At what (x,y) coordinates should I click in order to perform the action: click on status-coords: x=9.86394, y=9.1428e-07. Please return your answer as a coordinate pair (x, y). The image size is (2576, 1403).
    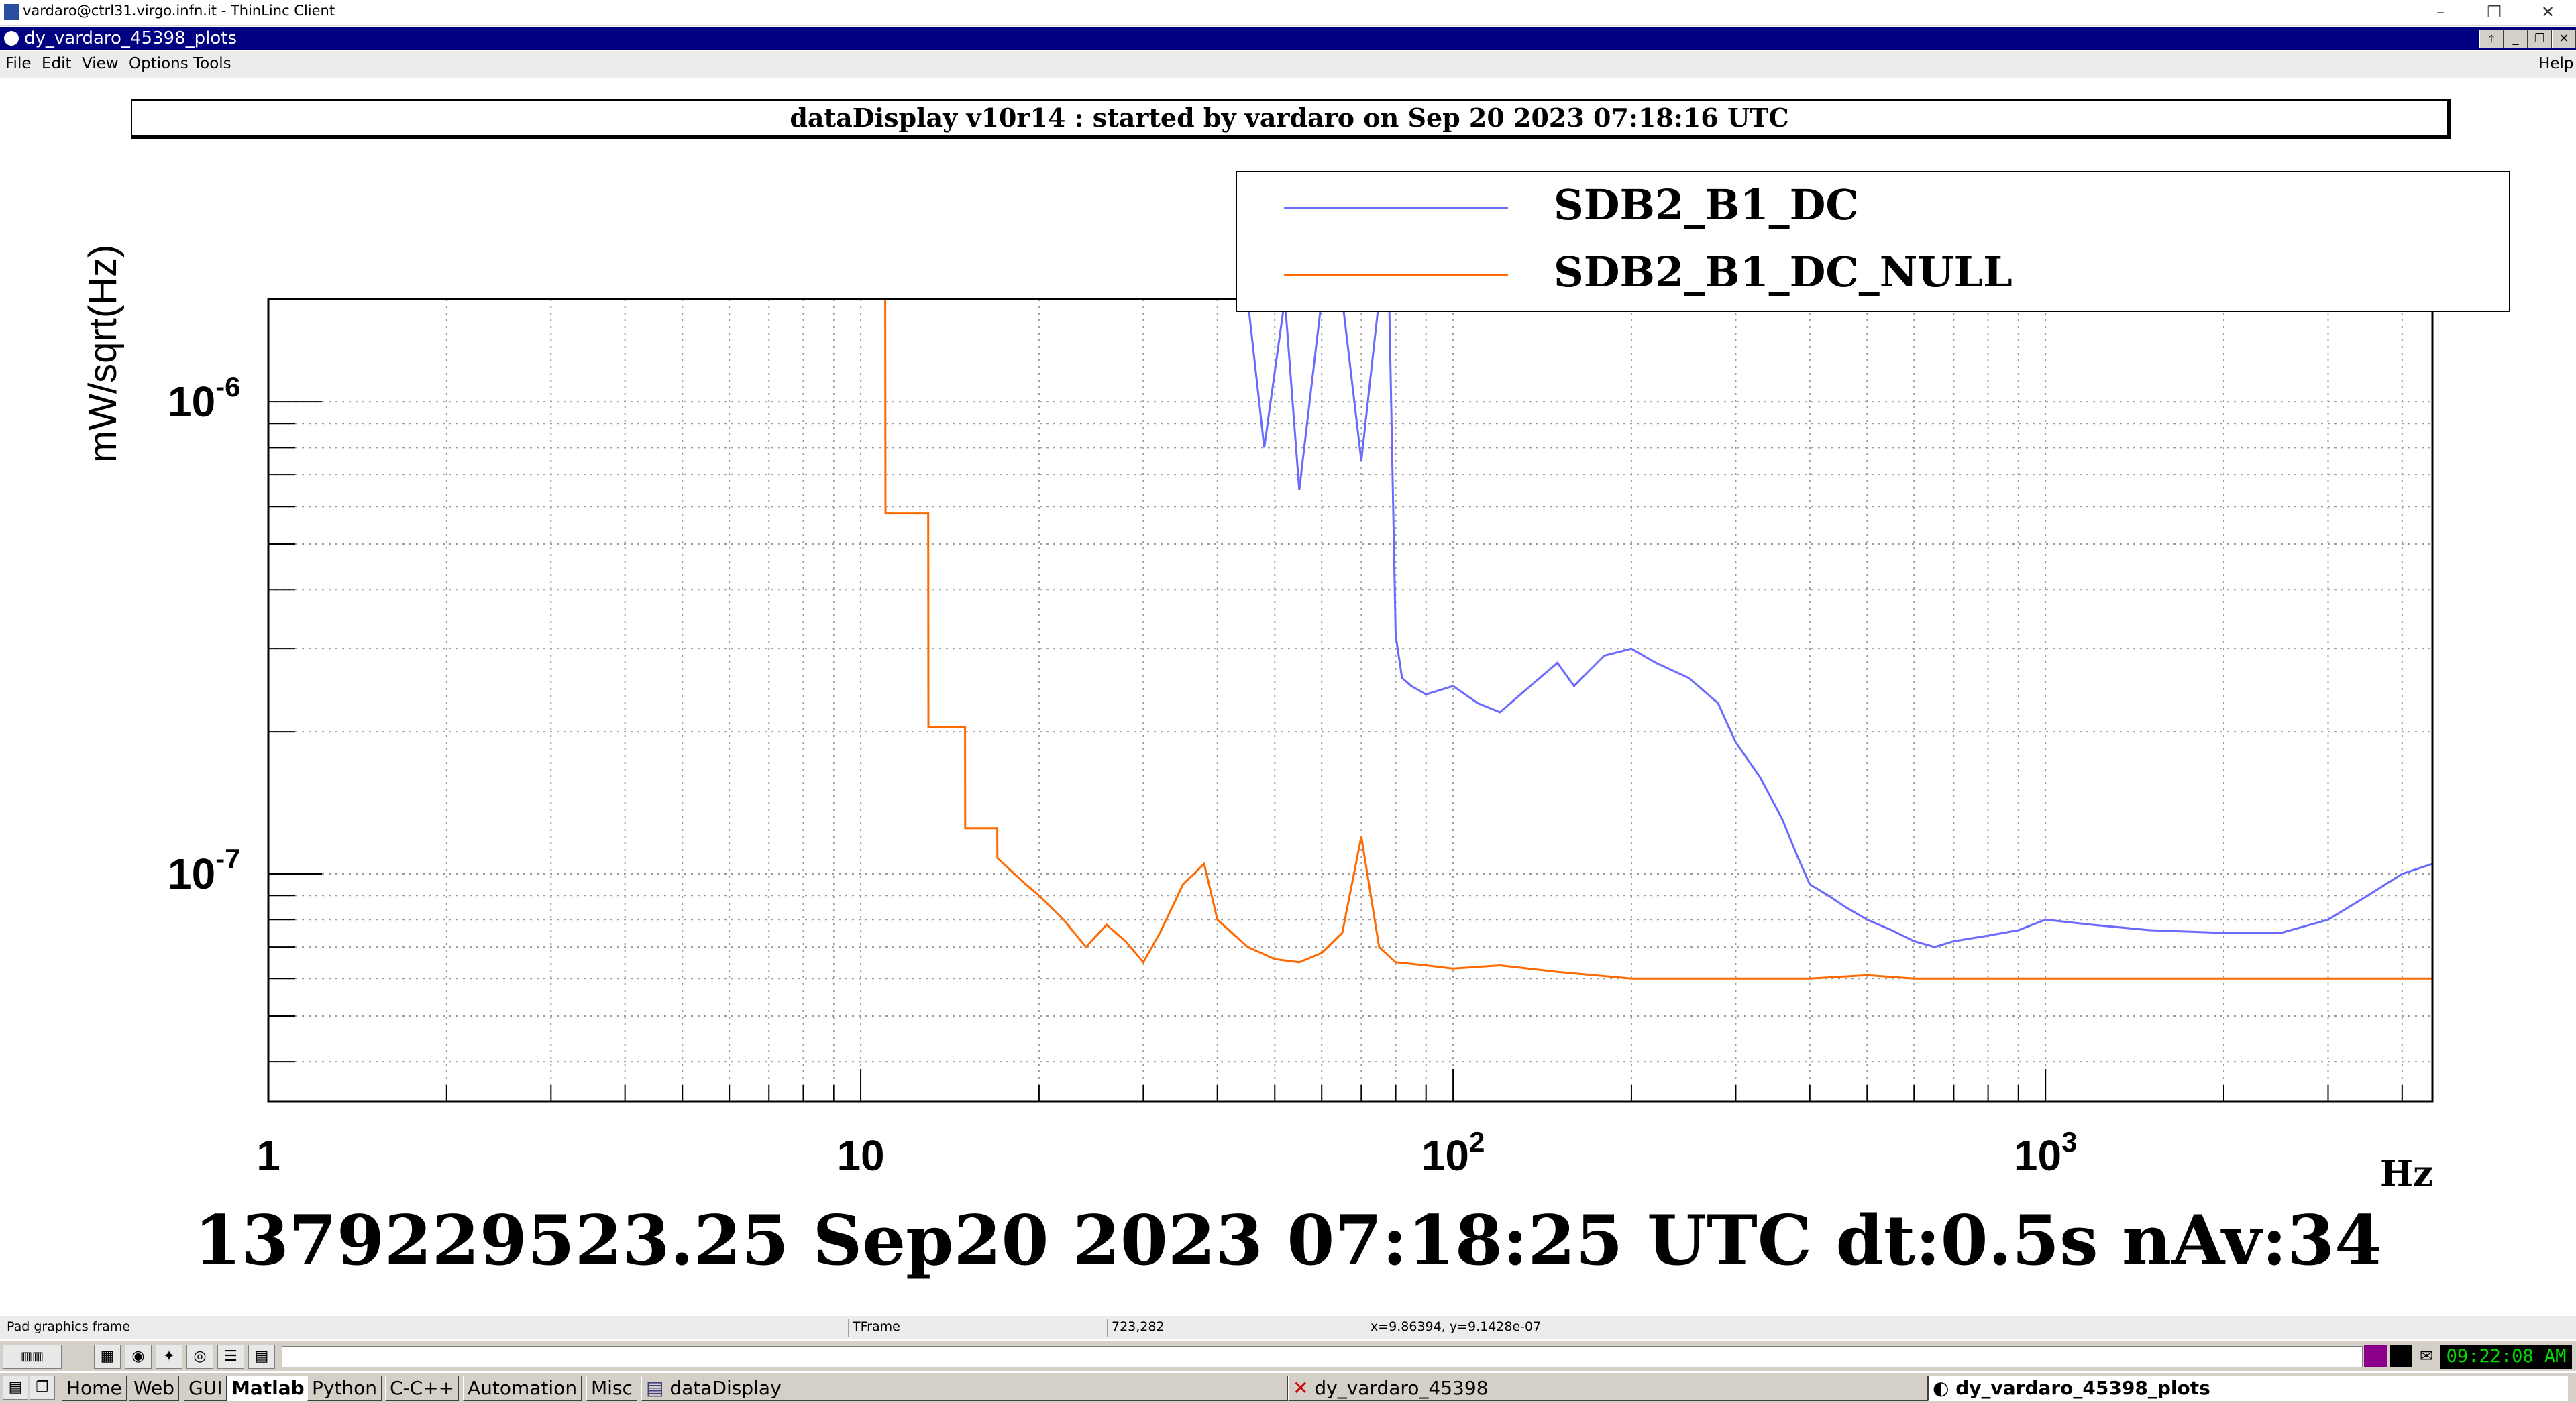
    Looking at the image, I should click on (1968, 1328).